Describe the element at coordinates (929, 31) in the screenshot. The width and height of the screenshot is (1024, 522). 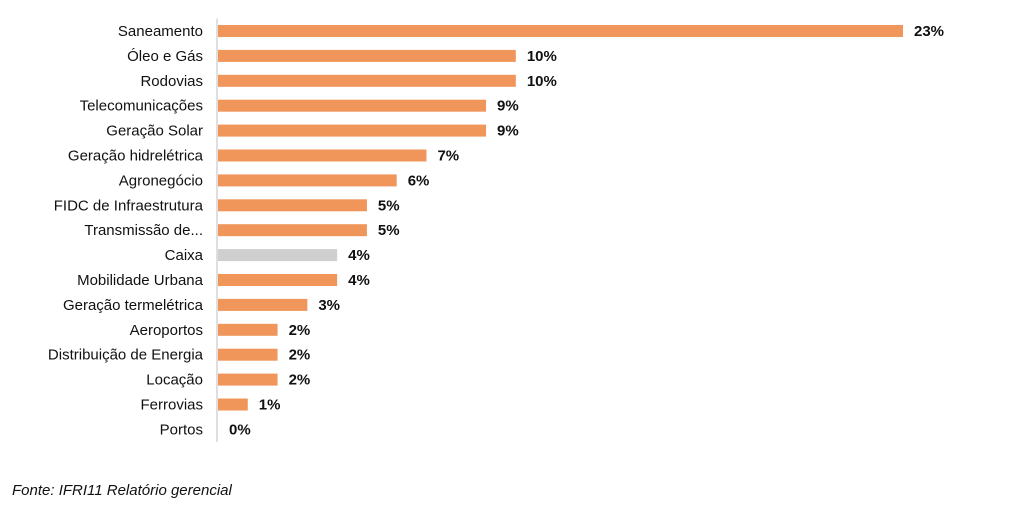
I see `data-label: 23%` at that location.